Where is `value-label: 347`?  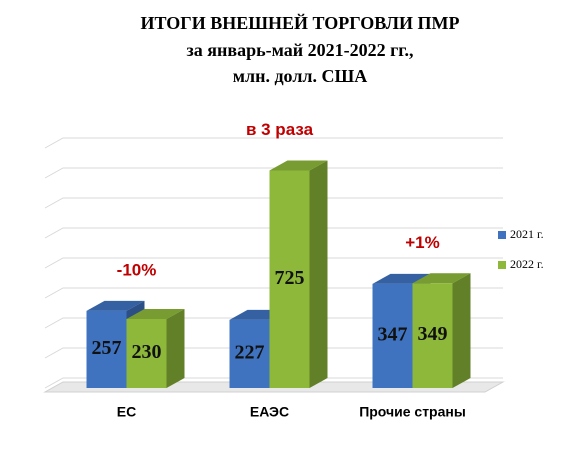
value-label: 347 is located at coordinates (393, 335).